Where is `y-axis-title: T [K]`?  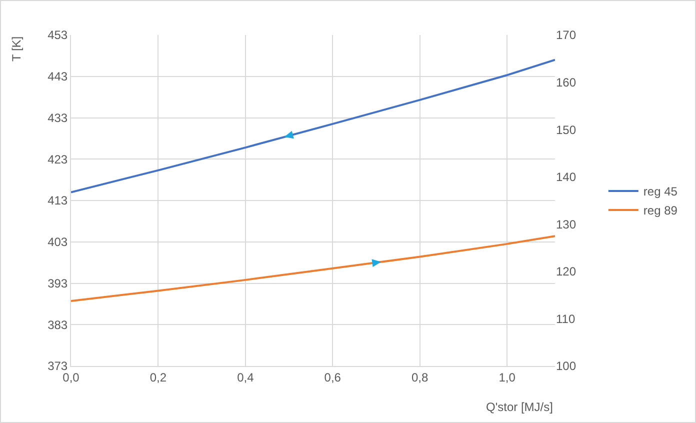 y-axis-title: T [K] is located at coordinates (17, 49).